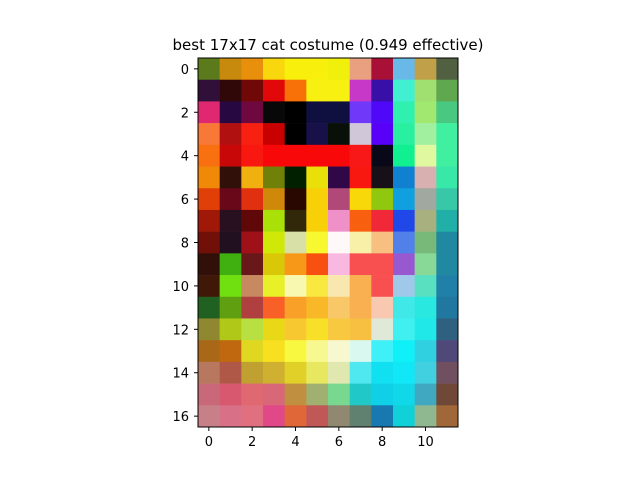  Describe the element at coordinates (339, 155) in the screenshot. I see `heatmap-cell-r4-c6` at that location.